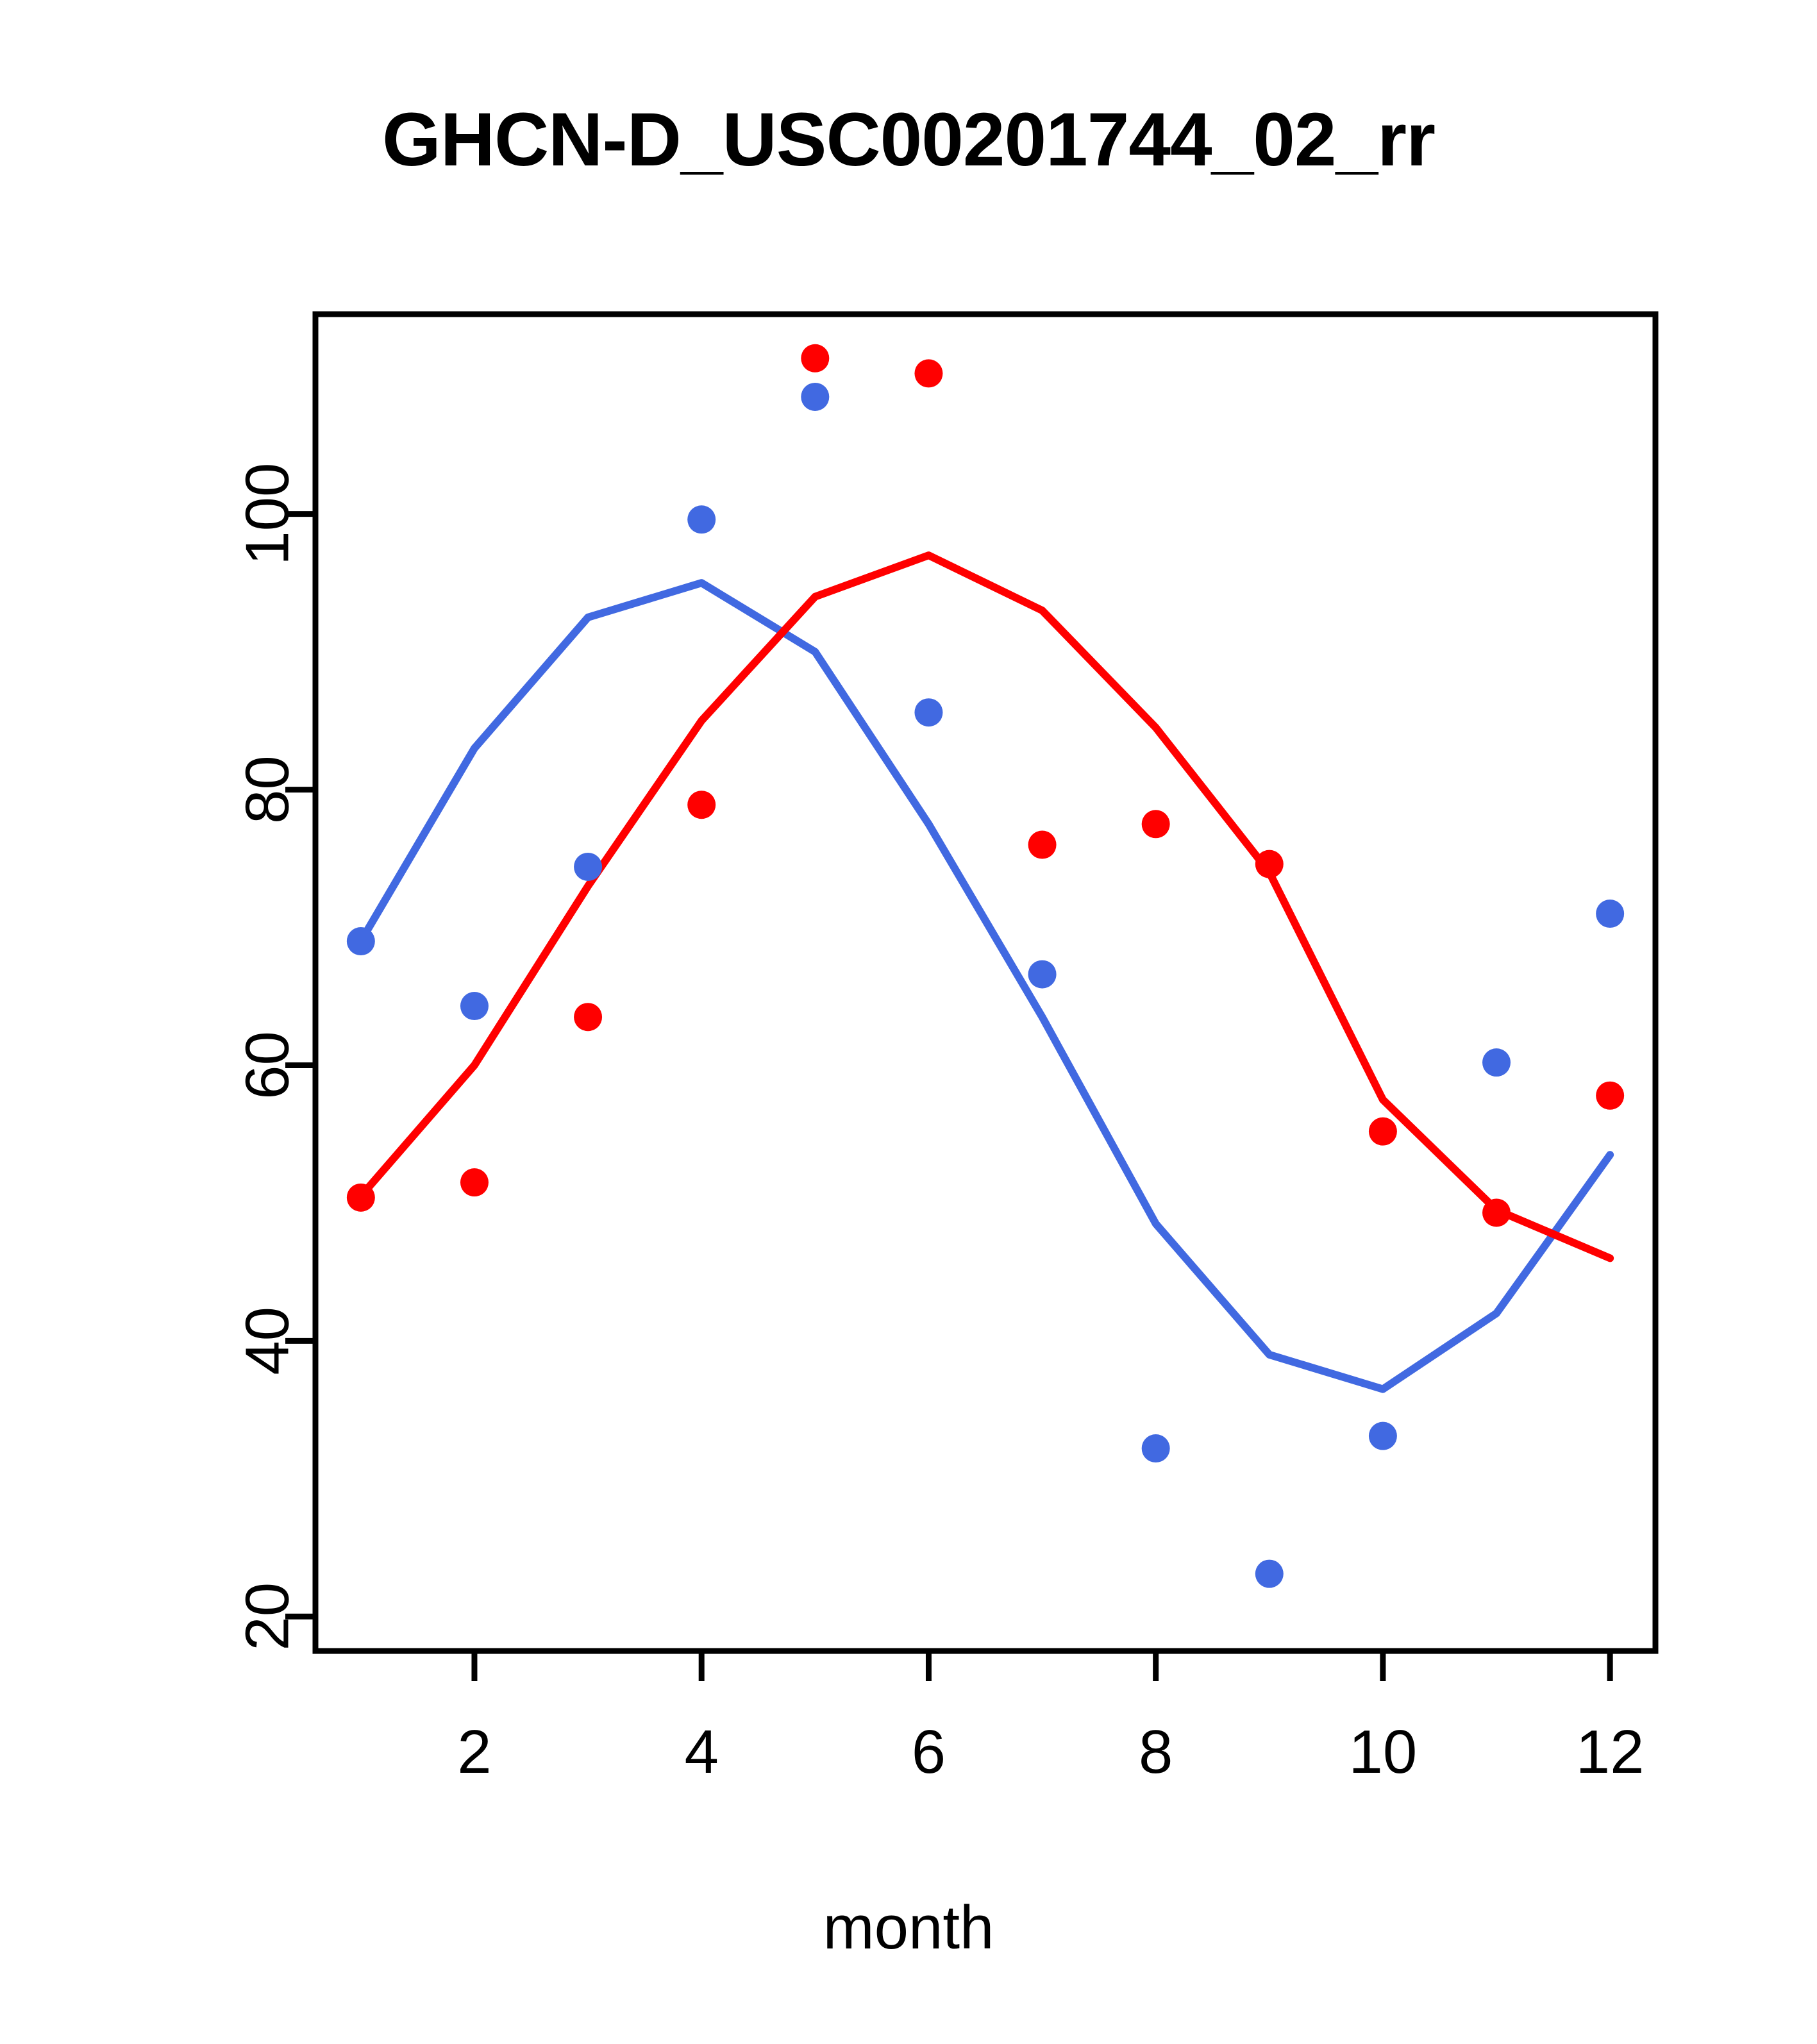  I want to click on x-axis-label: month, so click(908, 1928).